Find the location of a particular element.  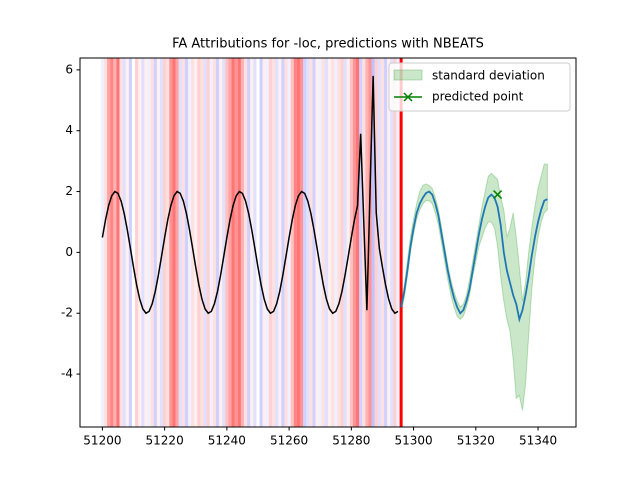

x-tick-label: 51300 is located at coordinates (413, 441).